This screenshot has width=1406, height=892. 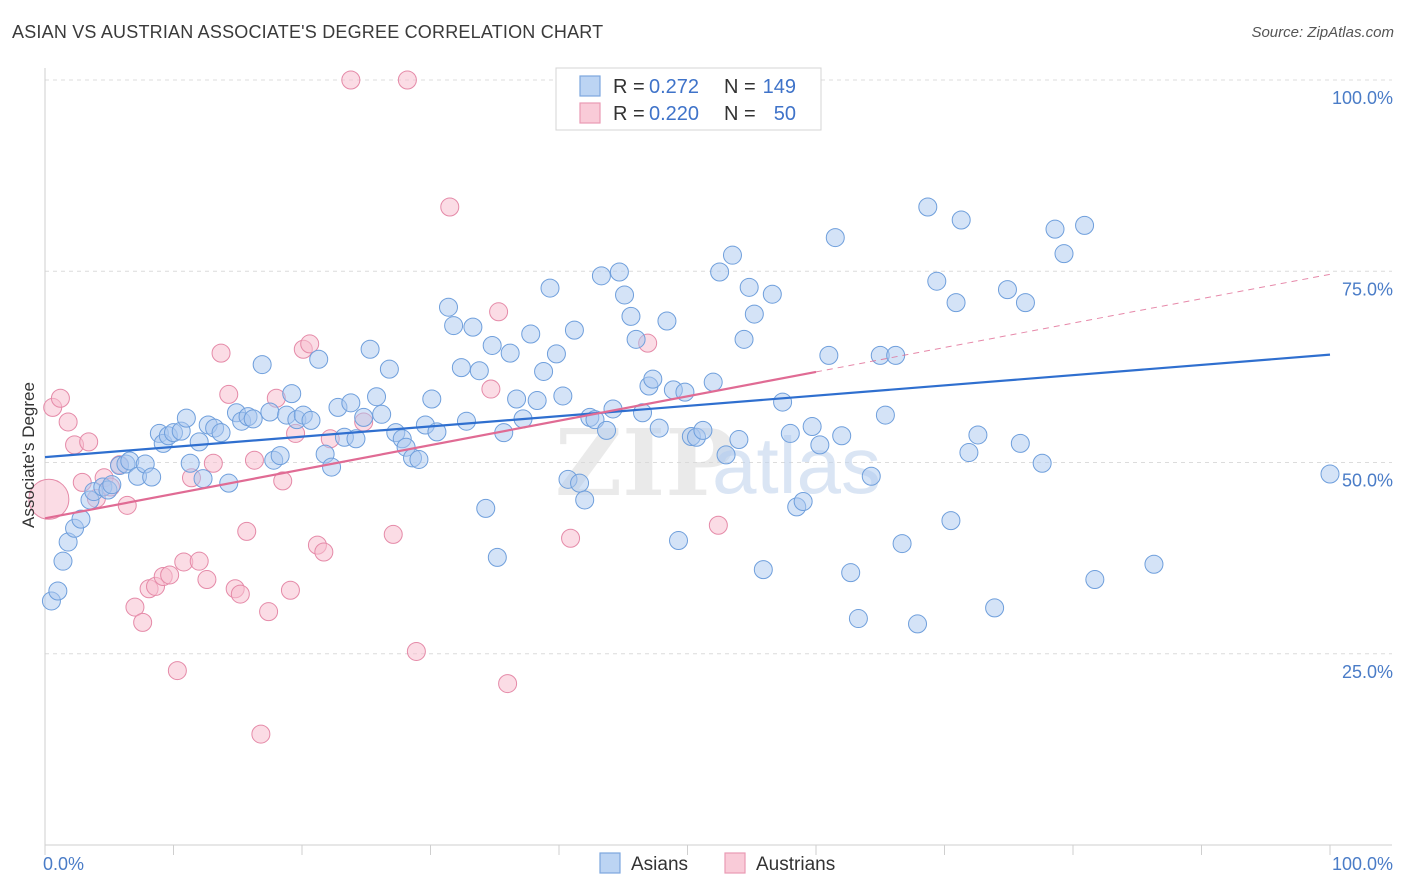 I want to click on asian-trend-line, so click(x=687, y=406).